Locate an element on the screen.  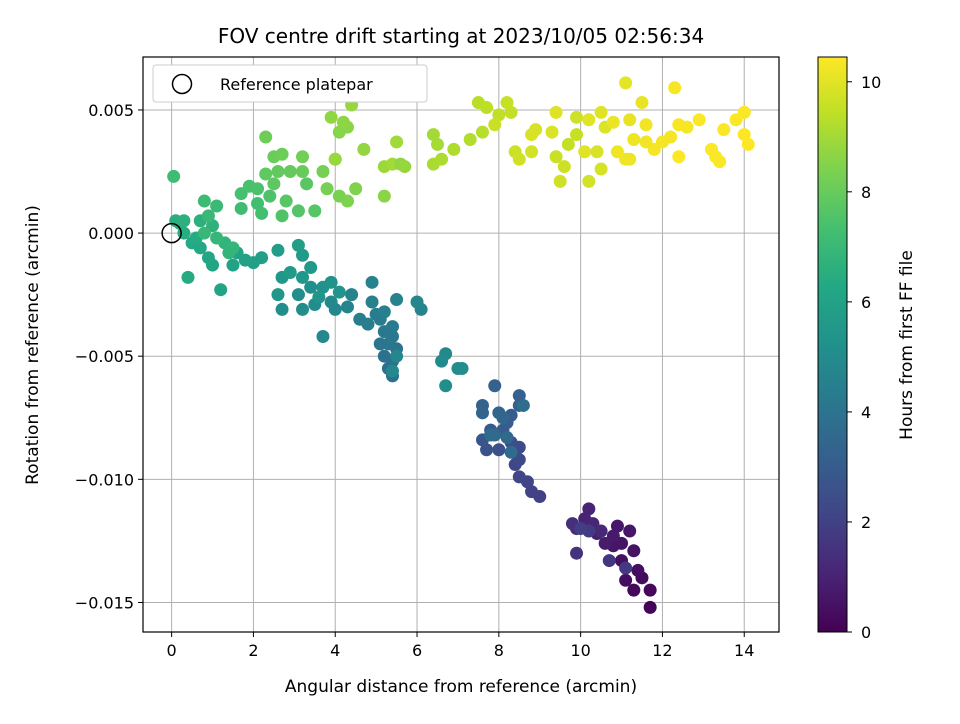
legend: Reference platepar is located at coordinates (290, 83).